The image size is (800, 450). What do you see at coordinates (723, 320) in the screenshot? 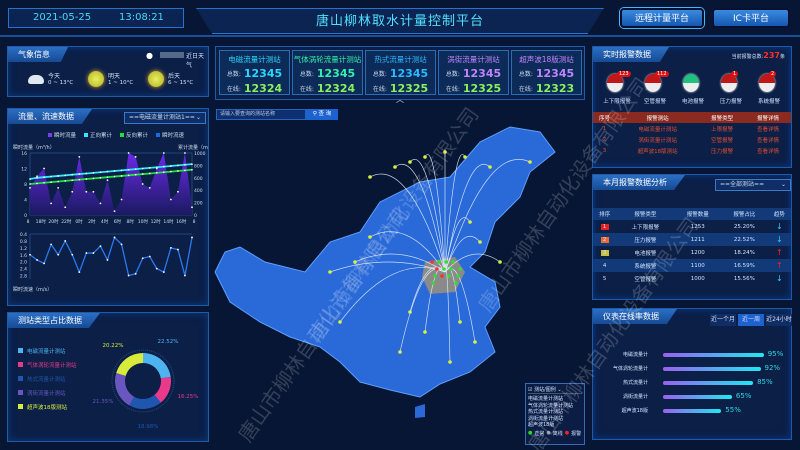
I see `period-tab: 近一个月` at bounding box center [723, 320].